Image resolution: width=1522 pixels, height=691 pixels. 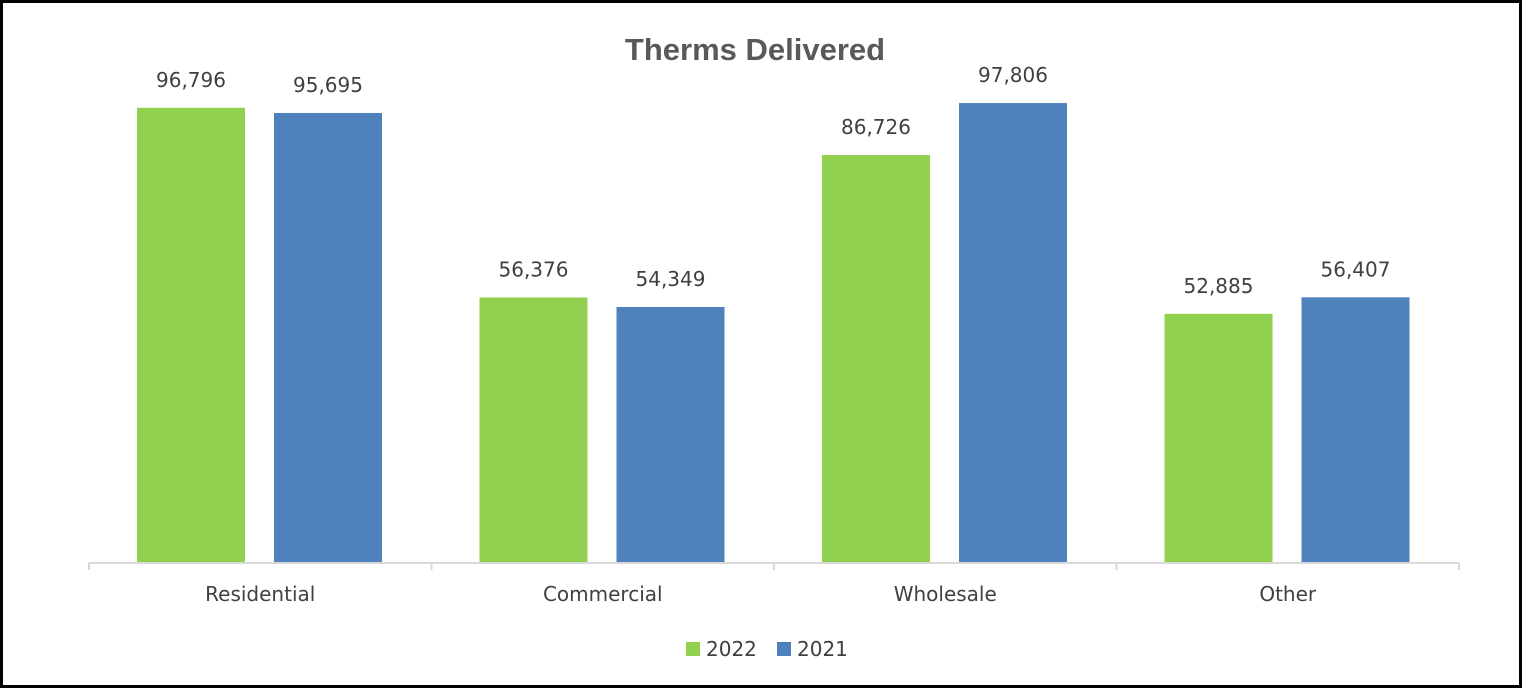 What do you see at coordinates (1218, 437) in the screenshot?
I see `bar-2022-other` at bounding box center [1218, 437].